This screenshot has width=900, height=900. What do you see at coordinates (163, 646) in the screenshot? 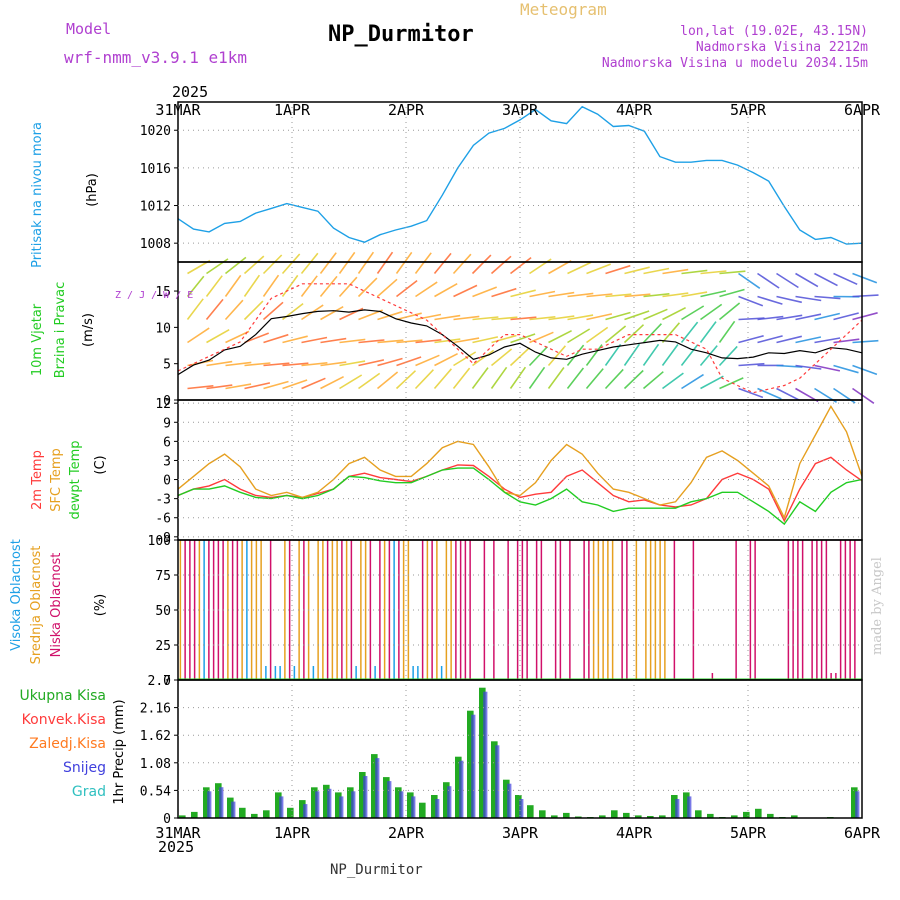
I see `y-tick-label: 25` at bounding box center [163, 646].